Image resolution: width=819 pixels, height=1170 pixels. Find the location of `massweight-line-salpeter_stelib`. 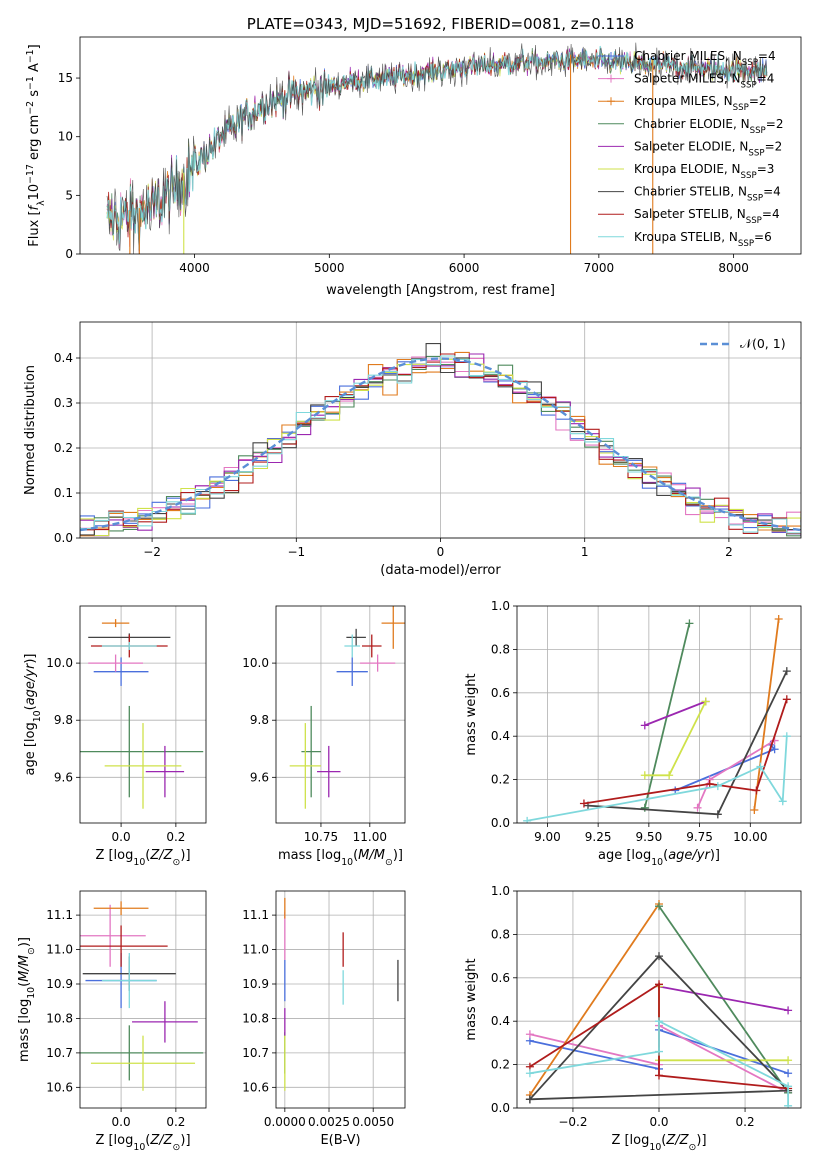

massweight-line-salpeter_stelib is located at coordinates (685, 752).